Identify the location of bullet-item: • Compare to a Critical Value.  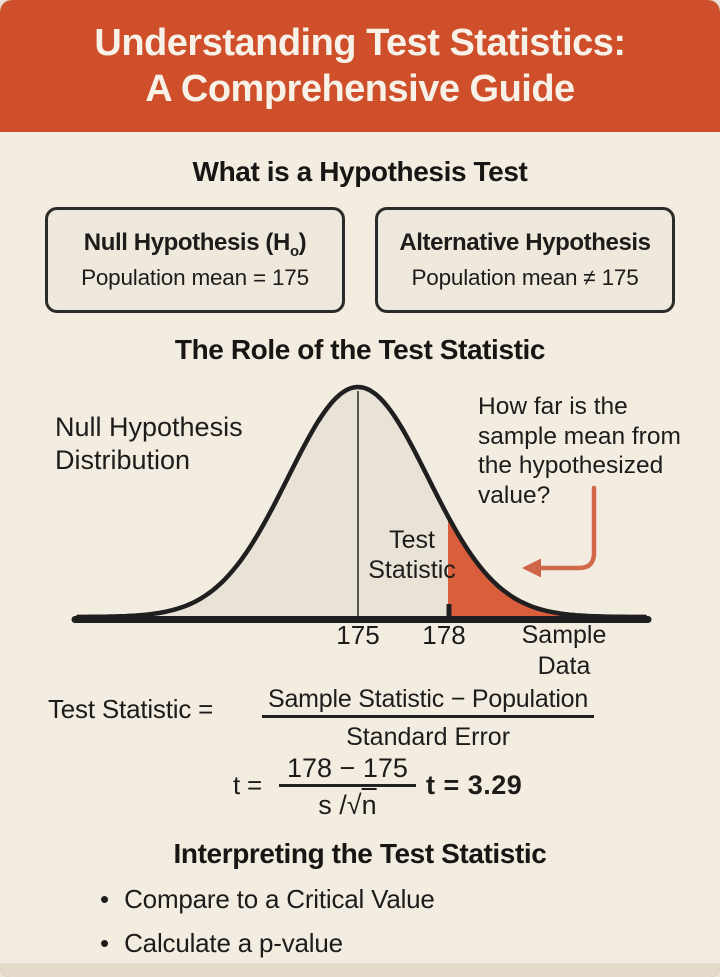
(267, 899).